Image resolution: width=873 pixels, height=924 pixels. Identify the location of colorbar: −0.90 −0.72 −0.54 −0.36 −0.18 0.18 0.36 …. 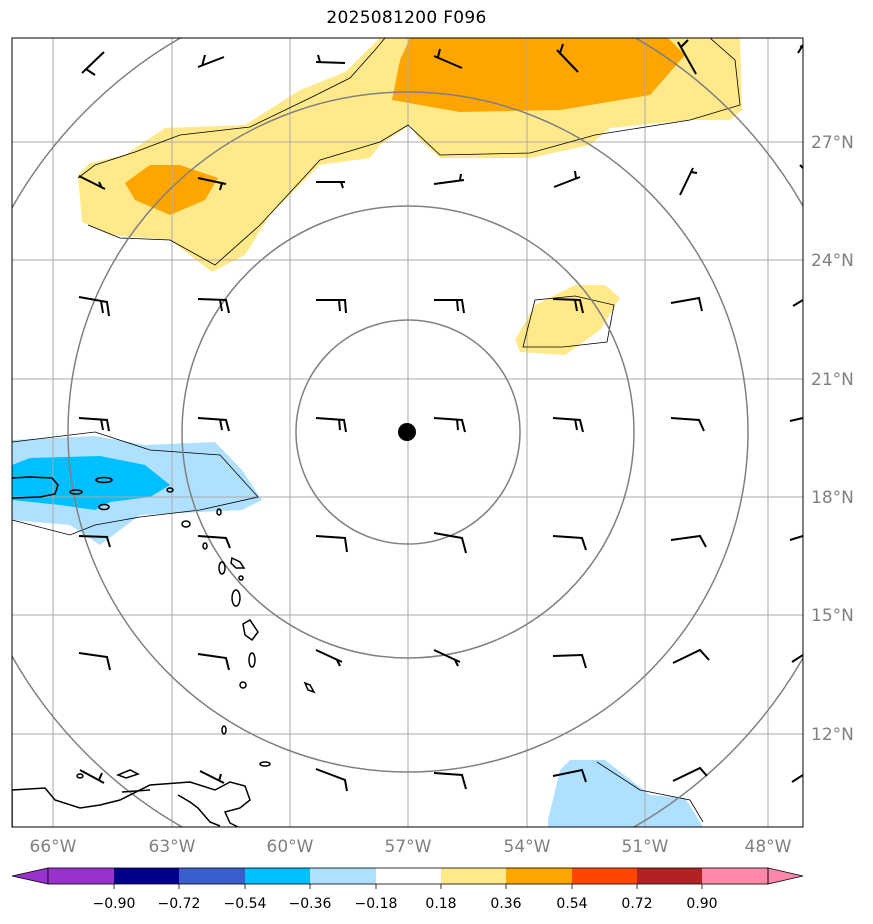
(407, 889).